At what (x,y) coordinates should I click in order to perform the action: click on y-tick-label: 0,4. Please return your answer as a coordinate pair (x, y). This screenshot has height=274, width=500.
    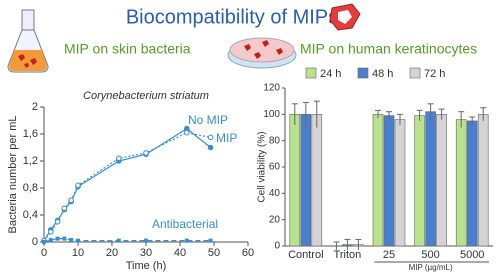
    Looking at the image, I should click on (30, 215).